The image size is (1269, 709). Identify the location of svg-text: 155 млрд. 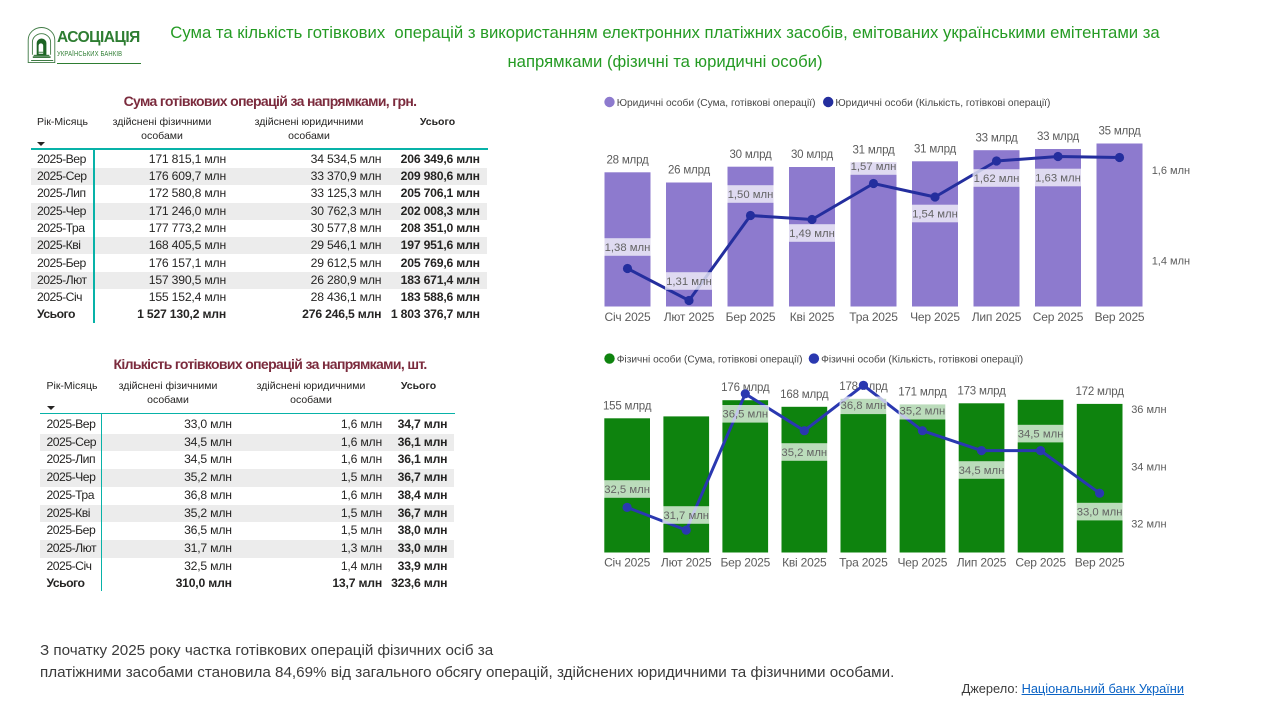
(627, 406).